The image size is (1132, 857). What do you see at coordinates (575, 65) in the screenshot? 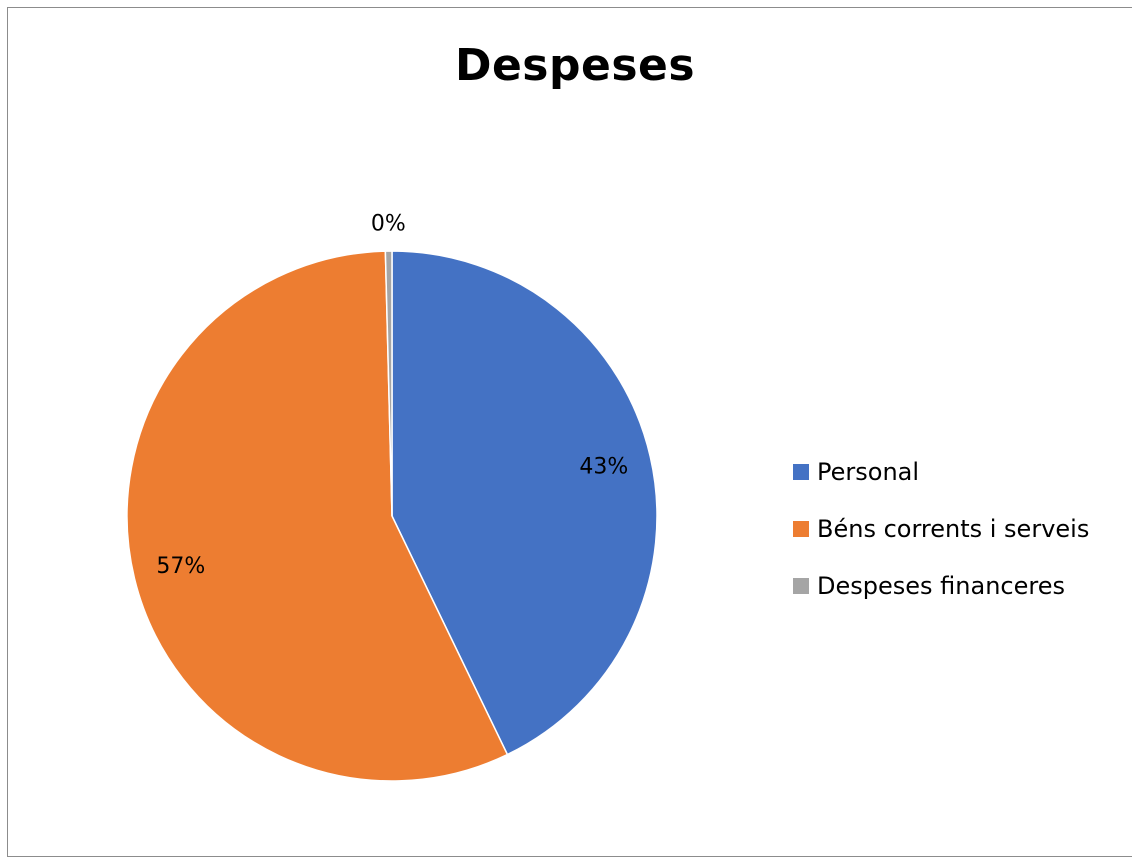
I see `chart-title: Despeses` at bounding box center [575, 65].